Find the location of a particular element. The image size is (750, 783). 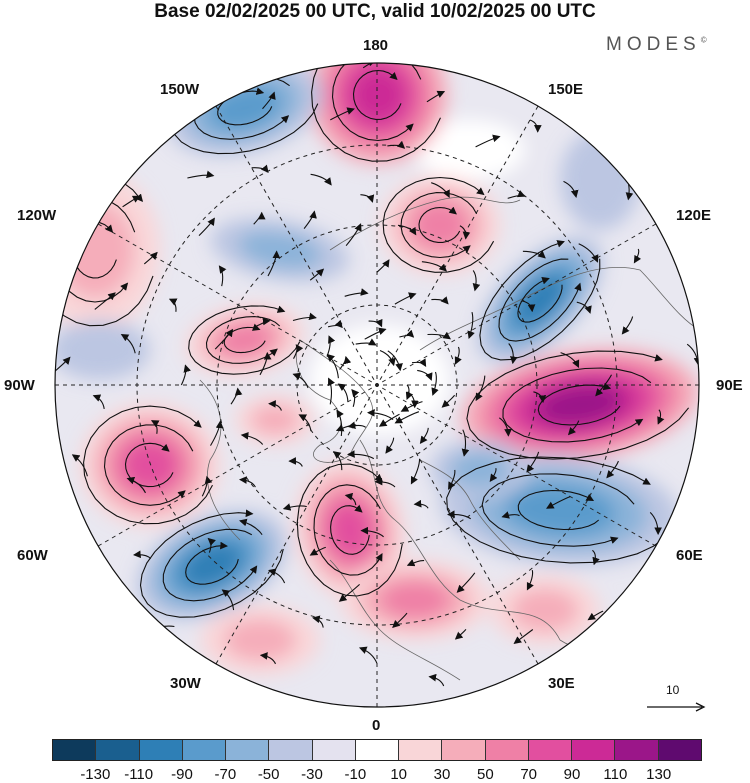

color-scale-tick-label: 90 is located at coordinates (572, 774).